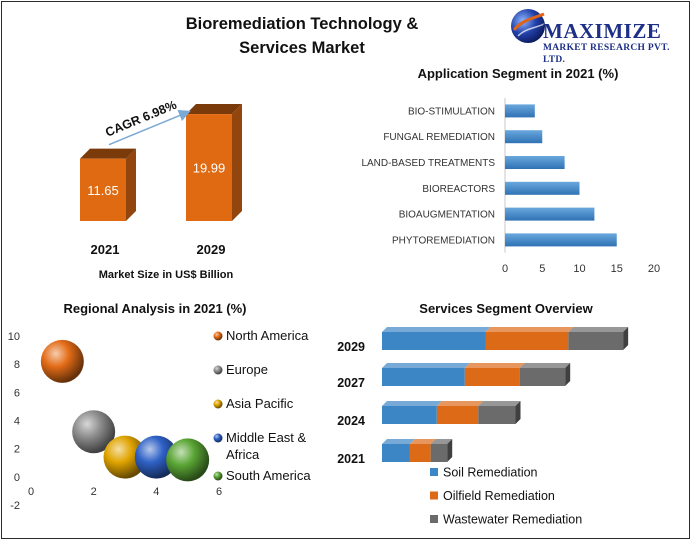  I want to click on bar-land-based-treatments, so click(535, 162).